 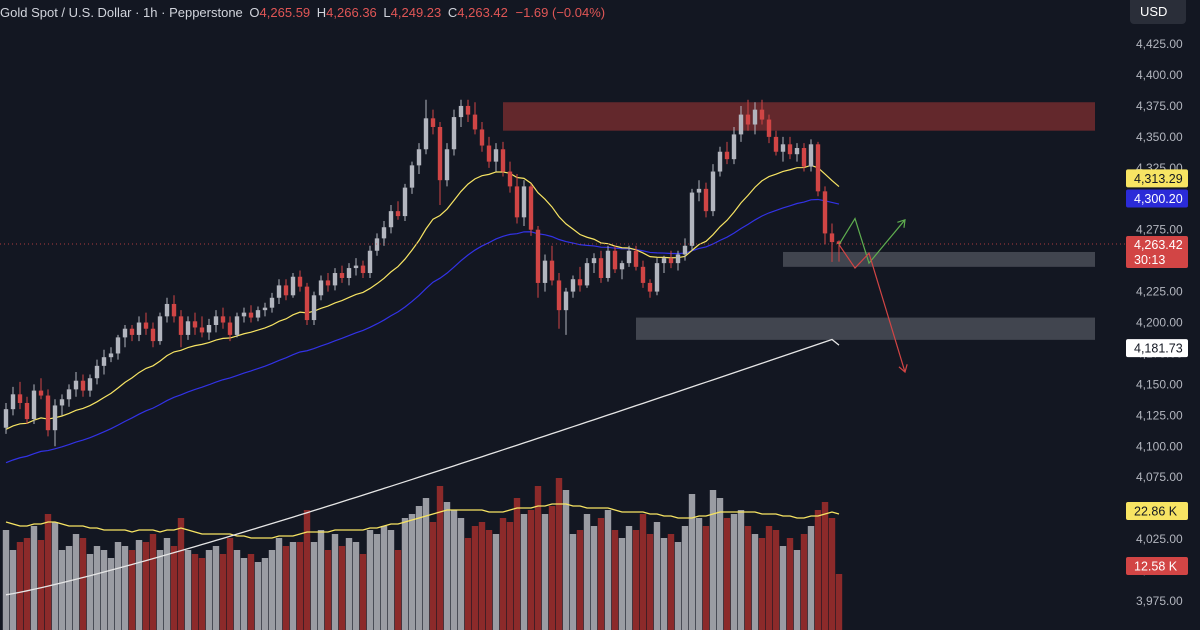 I want to click on low-key: L, so click(x=387, y=12).